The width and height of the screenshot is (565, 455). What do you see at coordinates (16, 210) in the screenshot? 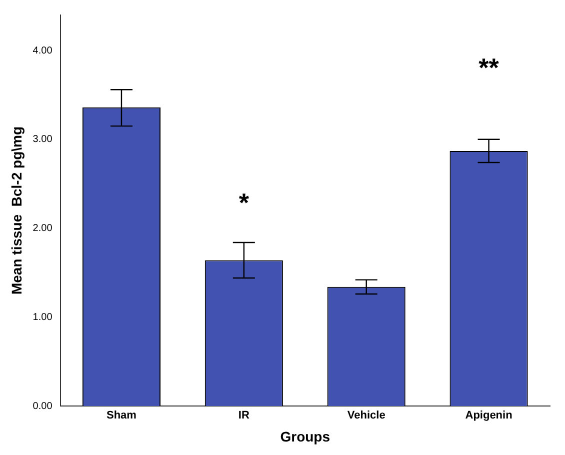
I see `y-axis-title: Mean tissue Bcl-2 pg\mg` at bounding box center [16, 210].